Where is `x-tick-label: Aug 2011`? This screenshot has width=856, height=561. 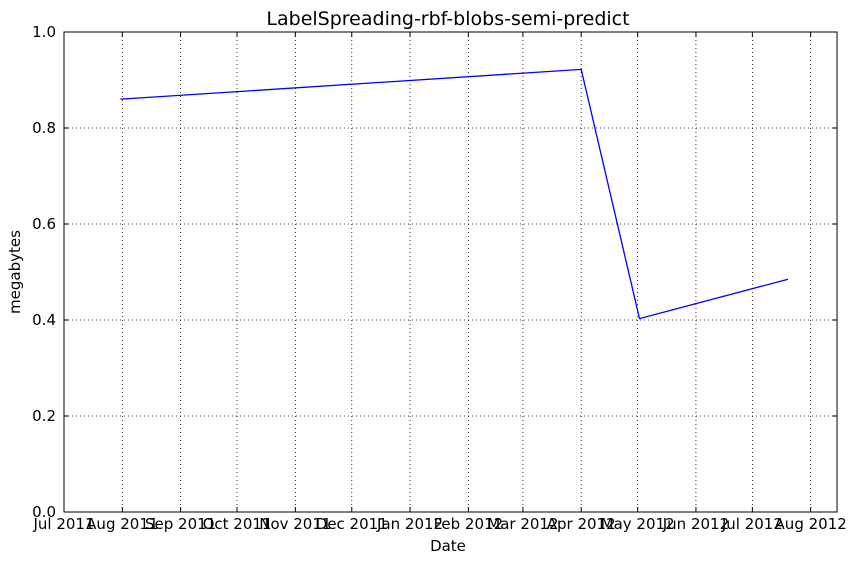
x-tick-label: Aug 2011 is located at coordinates (122, 524).